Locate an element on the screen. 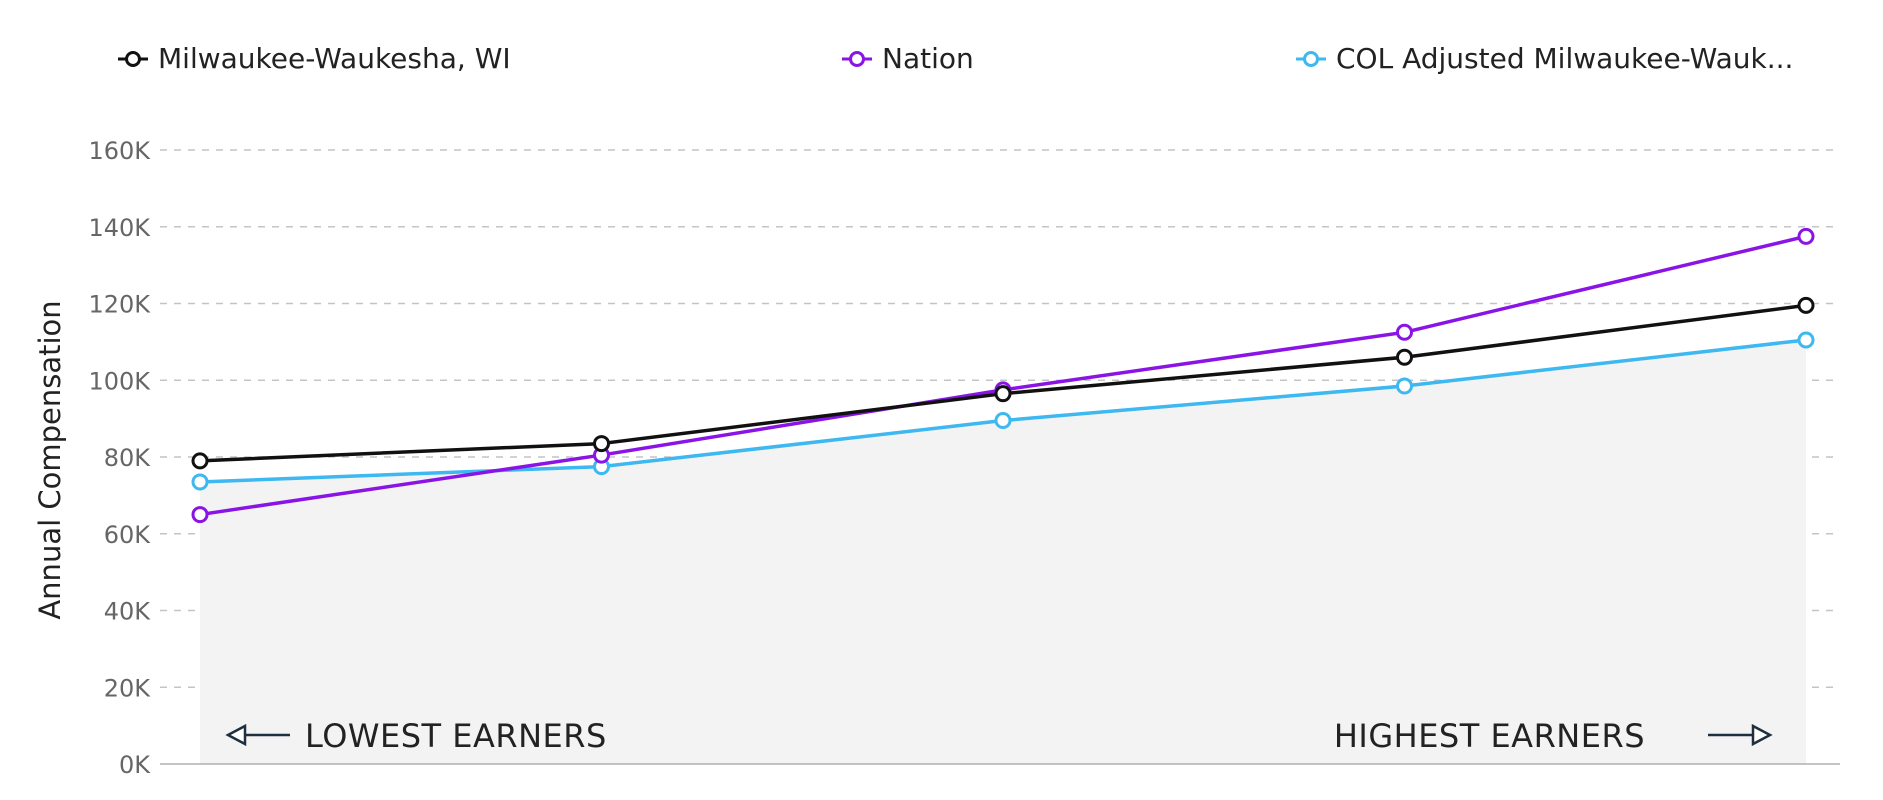 The height and width of the screenshot is (800, 1883). highest-earners-annotation: HIGHEST EARNERS is located at coordinates (1553, 736).